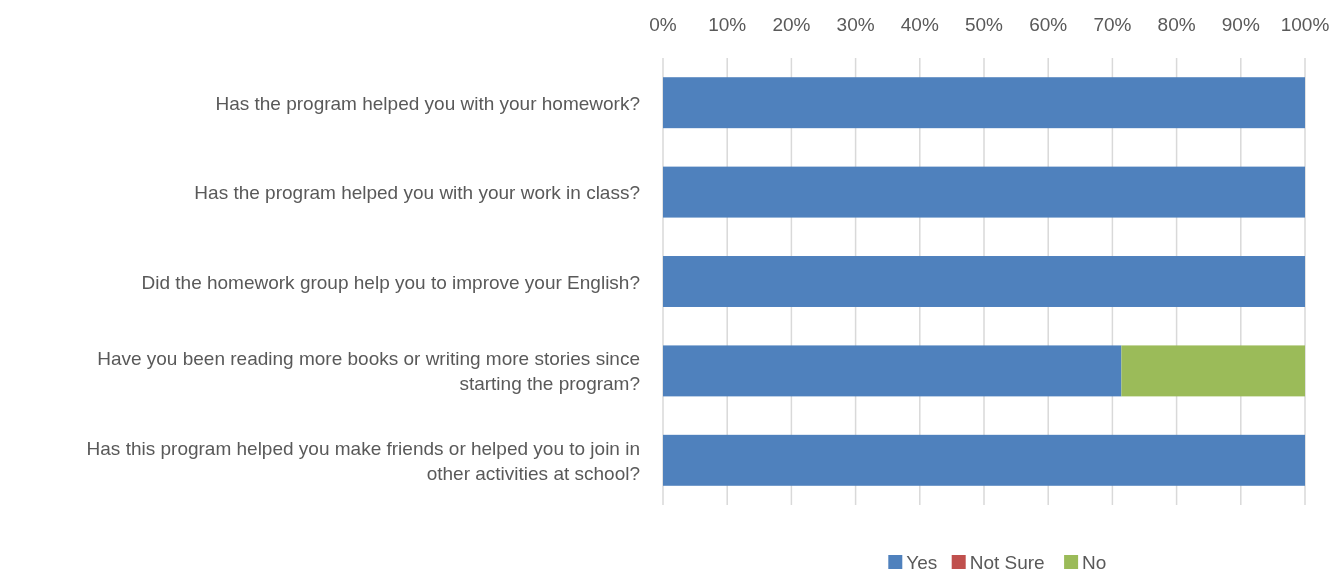  I want to click on x-tick-label: 40%, so click(919, 24).